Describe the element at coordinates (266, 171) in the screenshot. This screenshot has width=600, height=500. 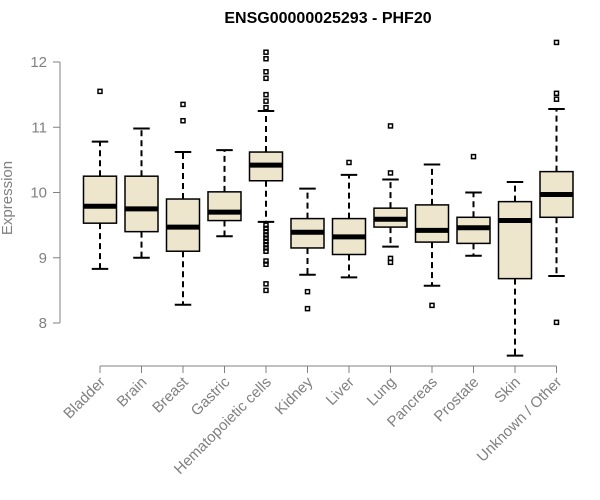
I see `box-hematopoietic-cells` at that location.